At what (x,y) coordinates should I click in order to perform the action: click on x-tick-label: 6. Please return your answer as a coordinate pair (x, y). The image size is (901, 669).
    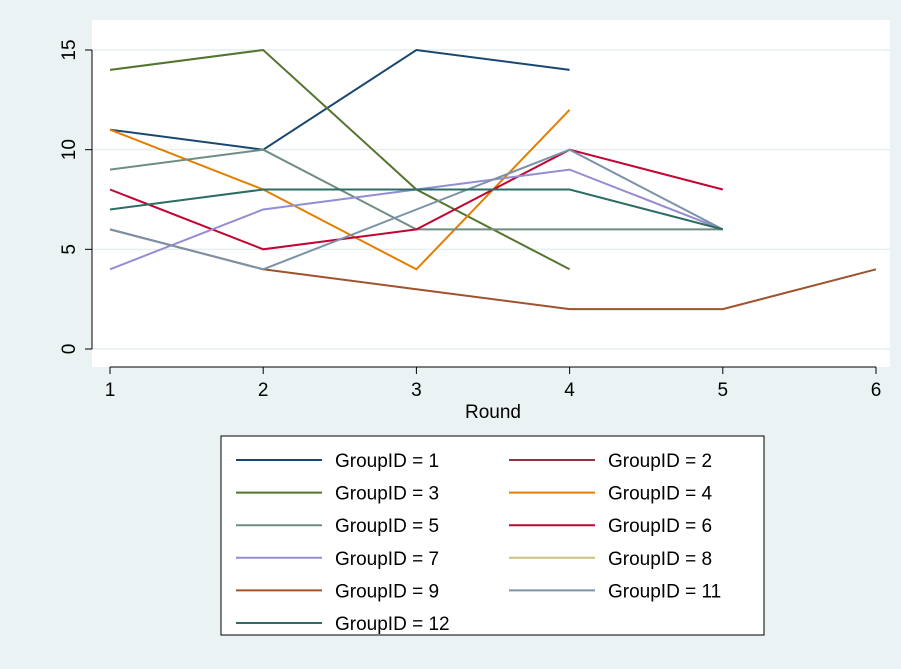
    Looking at the image, I should click on (876, 390).